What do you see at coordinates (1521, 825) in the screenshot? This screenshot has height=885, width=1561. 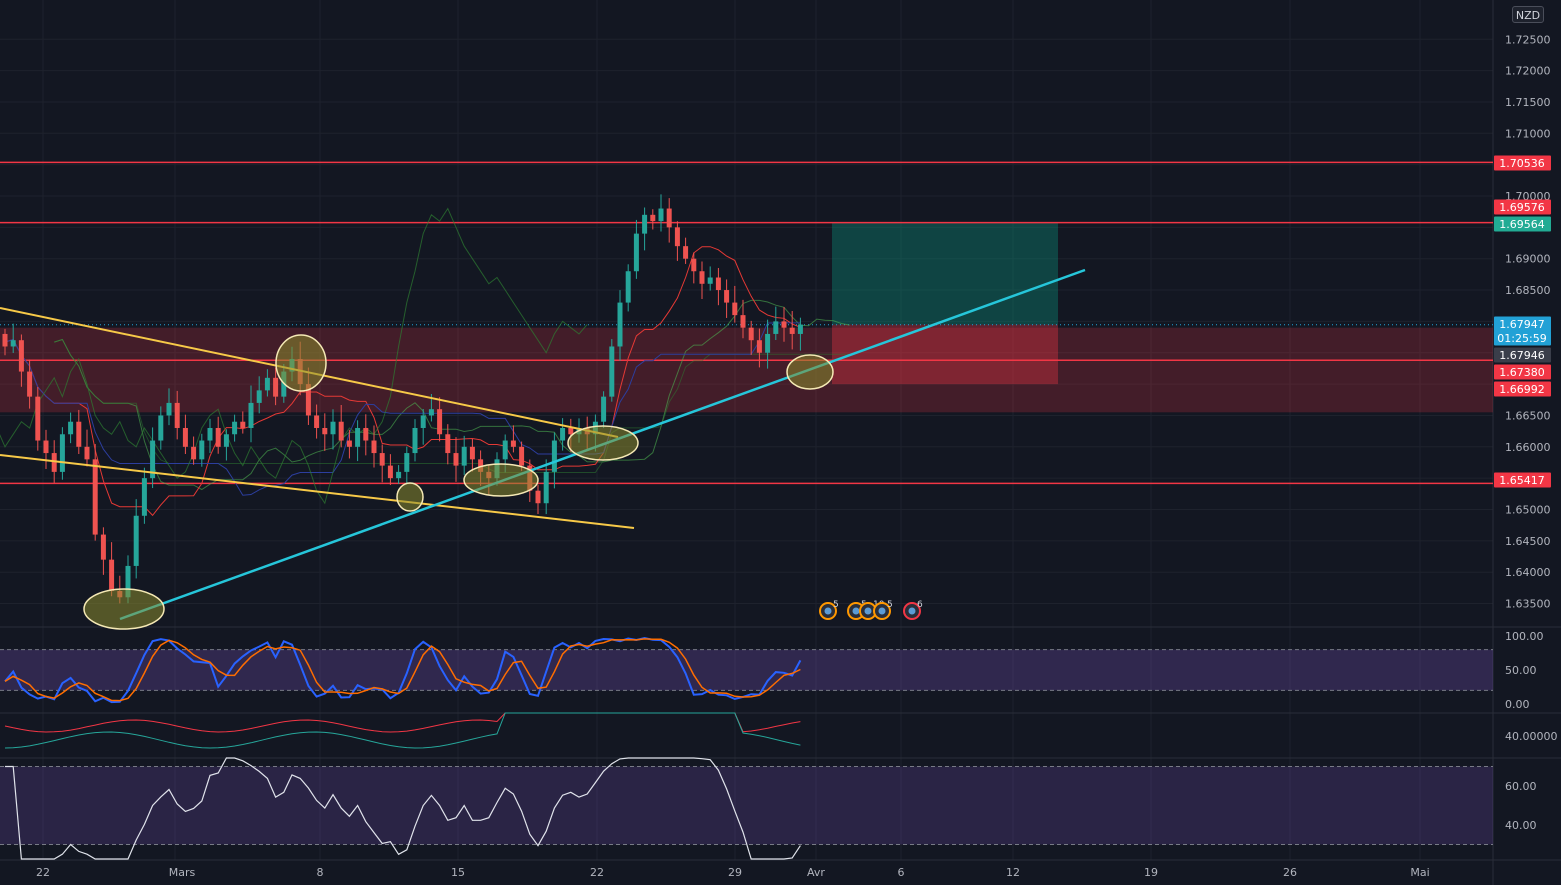 I see `rsi-tick: 40.00` at bounding box center [1521, 825].